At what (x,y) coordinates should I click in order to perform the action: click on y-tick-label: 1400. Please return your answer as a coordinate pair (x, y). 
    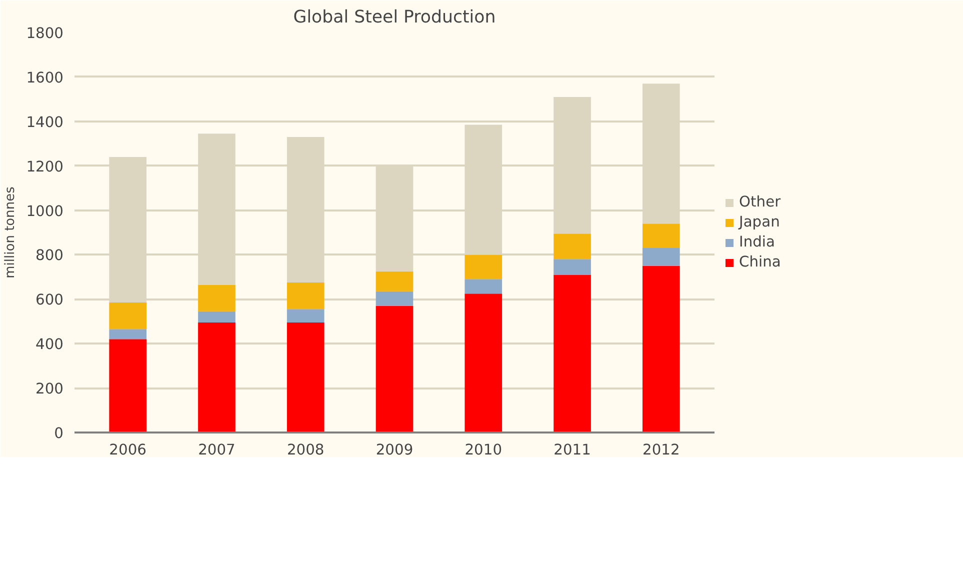
    Looking at the image, I should click on (45, 122).